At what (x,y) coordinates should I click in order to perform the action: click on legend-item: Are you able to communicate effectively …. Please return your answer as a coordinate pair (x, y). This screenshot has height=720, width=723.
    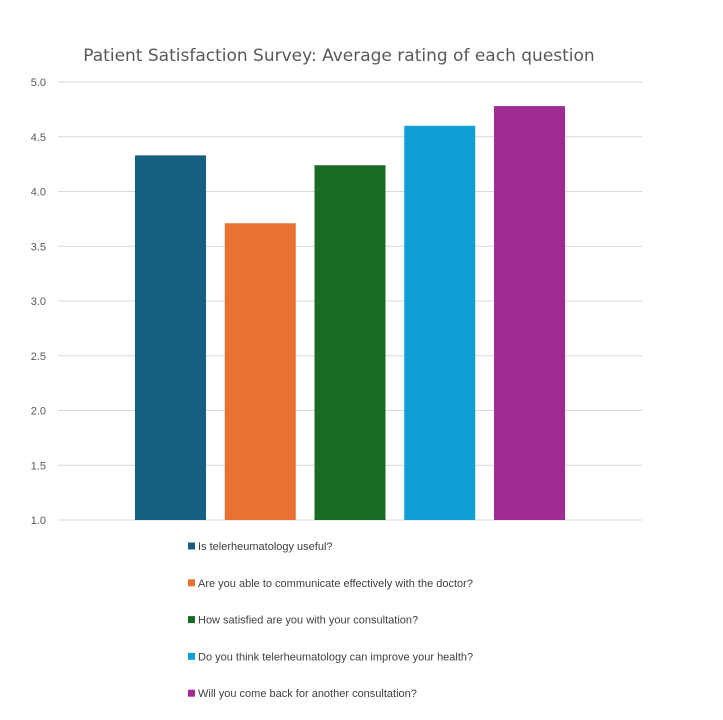
    Looking at the image, I should click on (330, 584).